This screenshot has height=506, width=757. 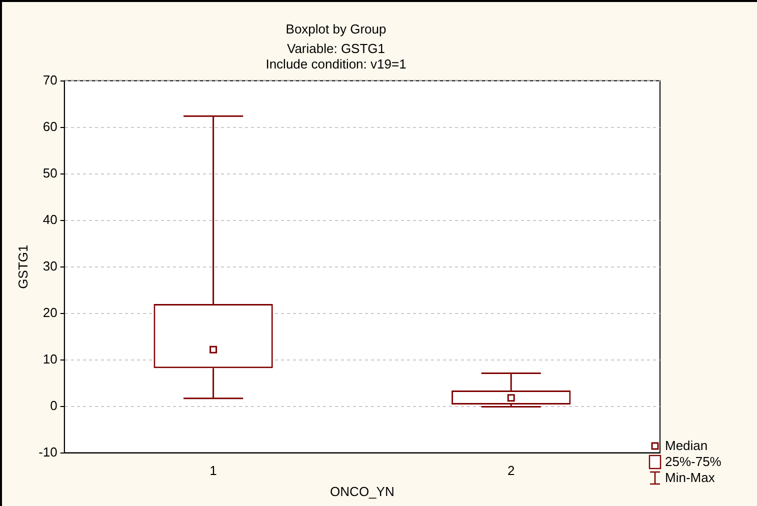 What do you see at coordinates (686, 446) in the screenshot?
I see `text: Median` at bounding box center [686, 446].